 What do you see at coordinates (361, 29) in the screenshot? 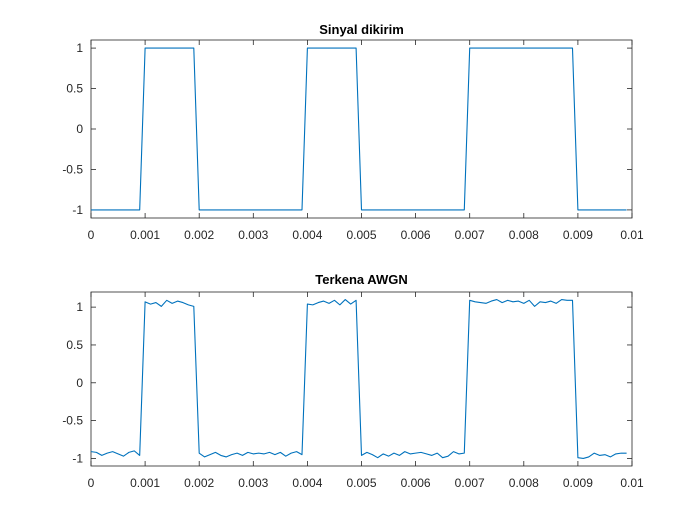
I see `plot-title-top: Sinyal dikirim` at bounding box center [361, 29].